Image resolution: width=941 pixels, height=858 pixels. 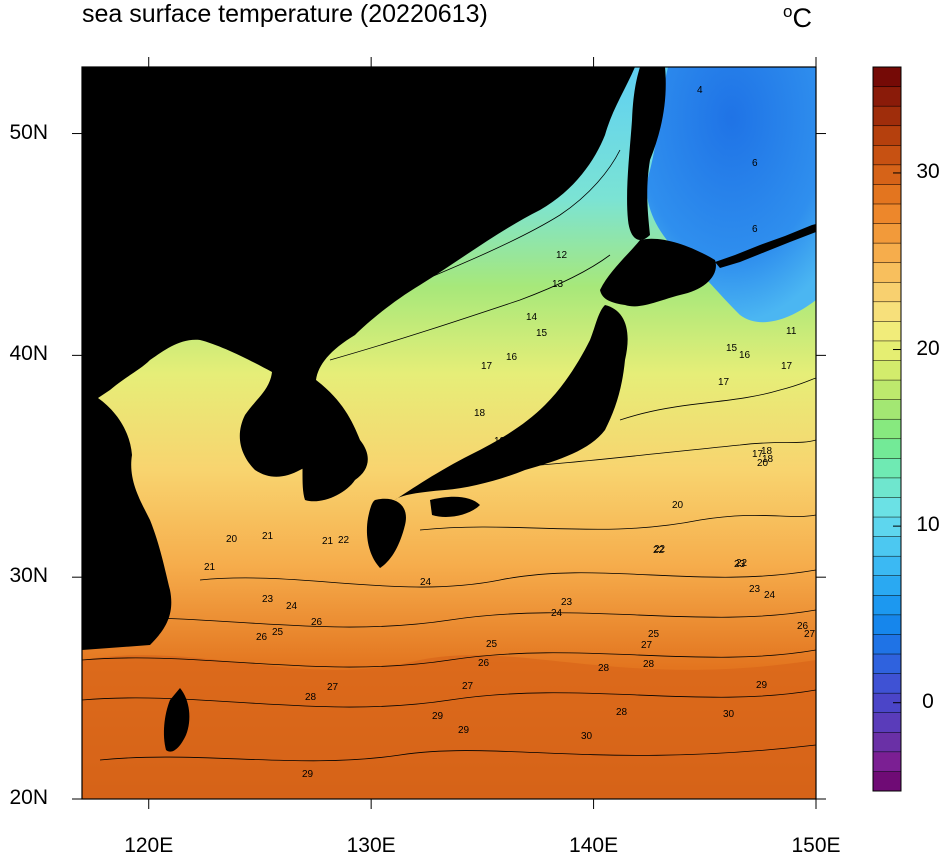 What do you see at coordinates (28, 576) in the screenshot?
I see `lat-tick-label: 30N` at bounding box center [28, 576].